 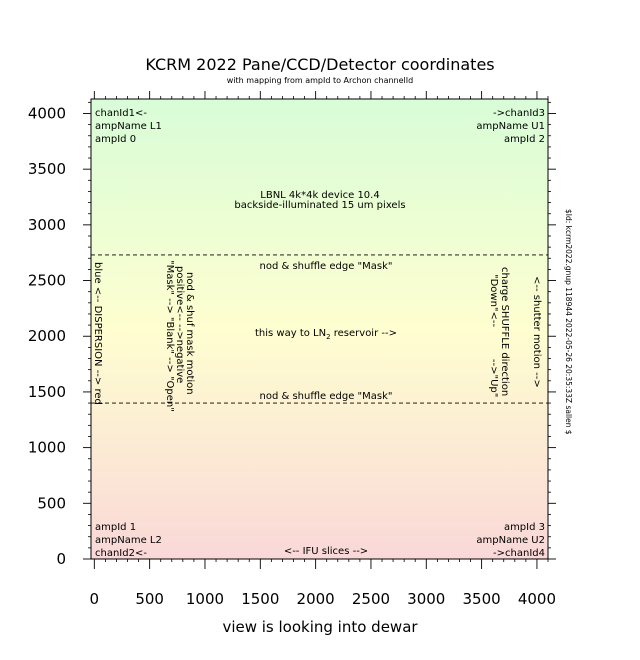 What do you see at coordinates (115, 139) in the screenshot?
I see `top-left-line-3: ampId 0` at bounding box center [115, 139].